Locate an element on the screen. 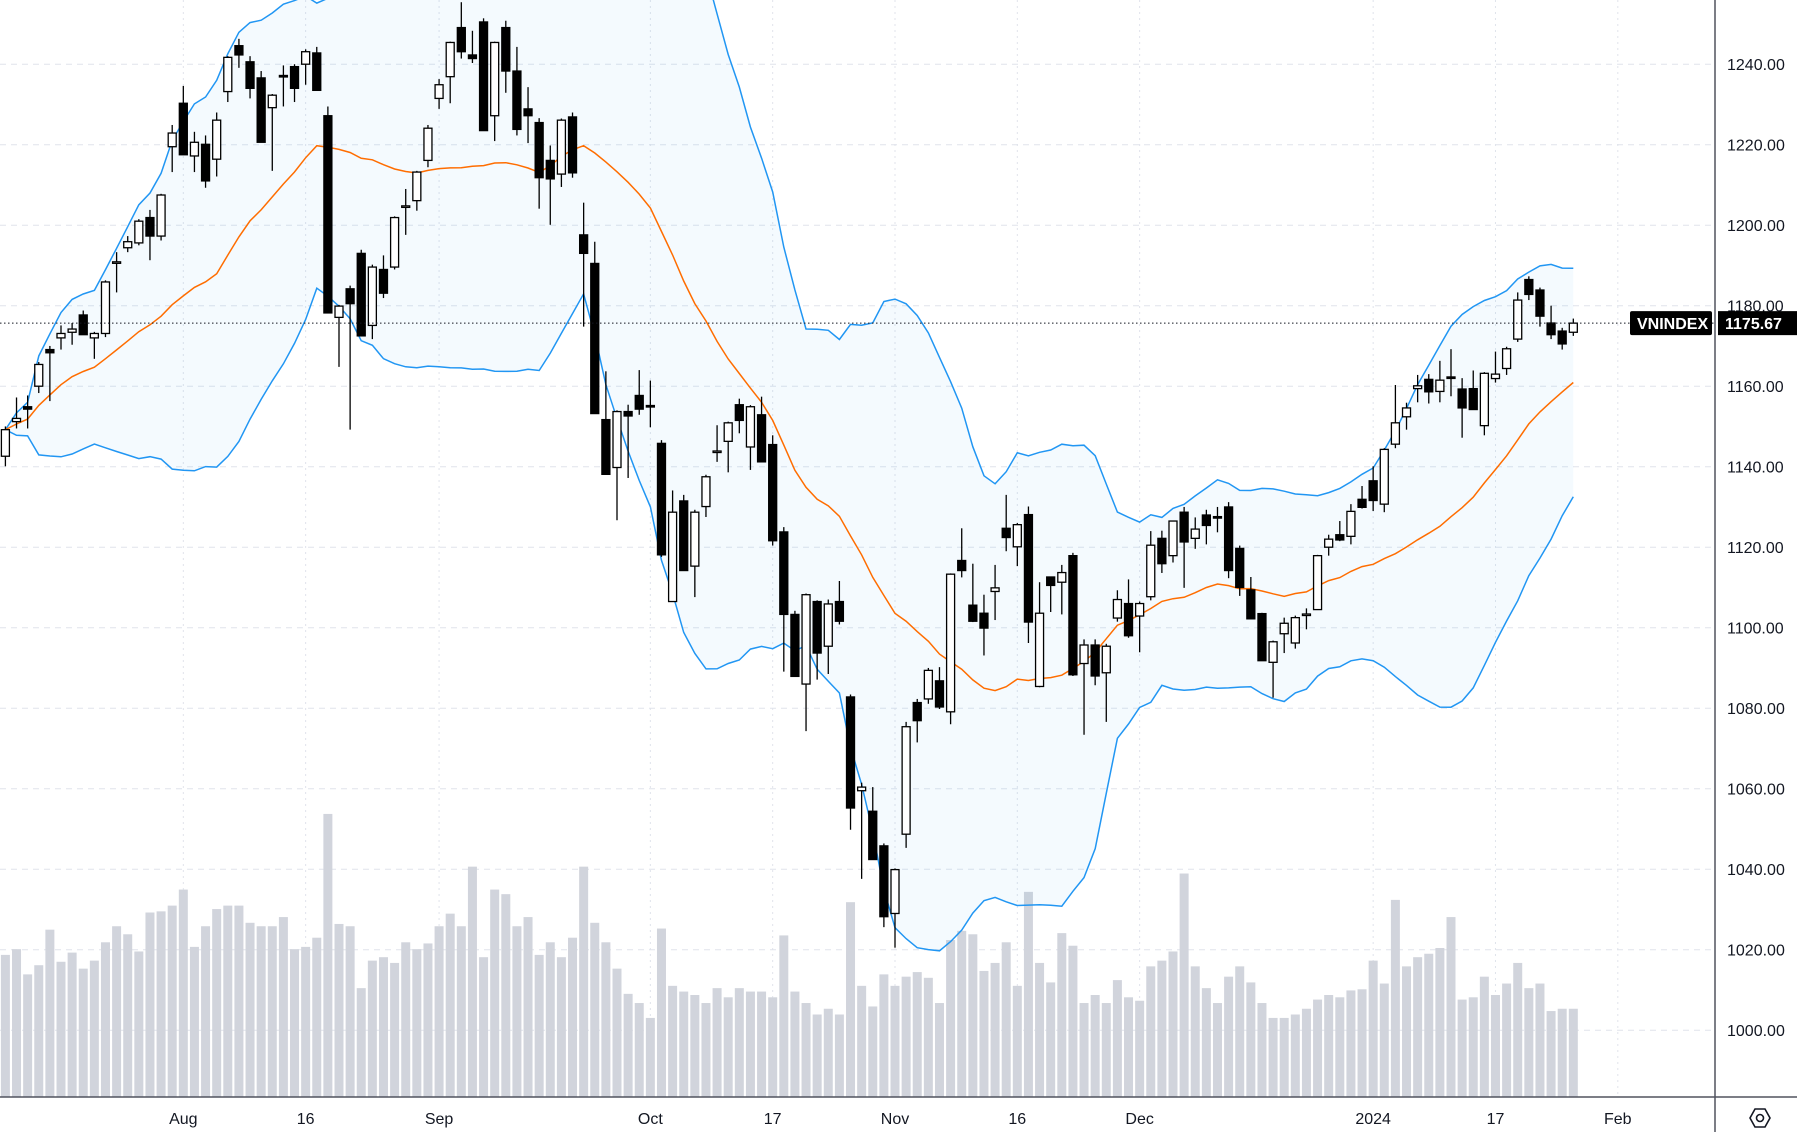  symbol-label: VNINDEX is located at coordinates (1672, 324).